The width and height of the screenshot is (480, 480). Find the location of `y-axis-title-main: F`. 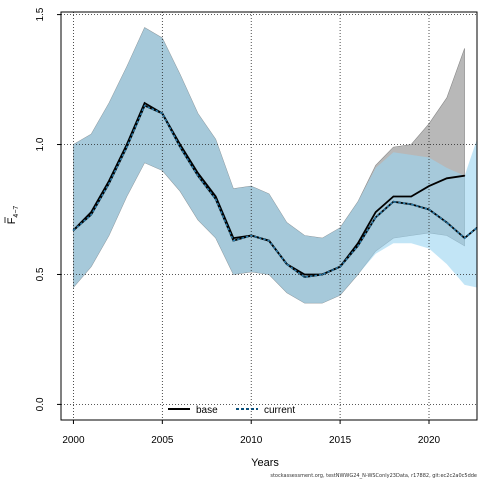

y-axis-title-main: F is located at coordinates (12, 220).